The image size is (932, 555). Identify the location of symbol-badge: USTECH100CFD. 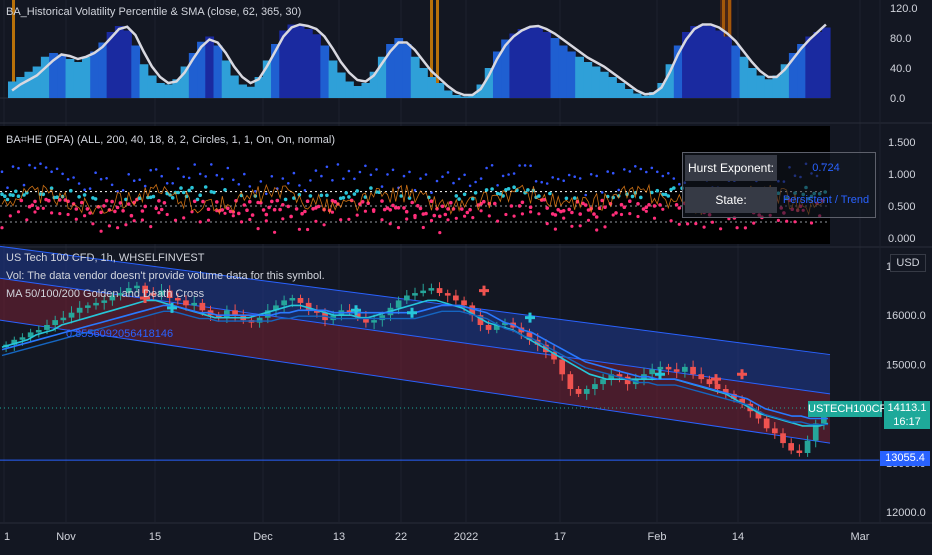
(851, 409).